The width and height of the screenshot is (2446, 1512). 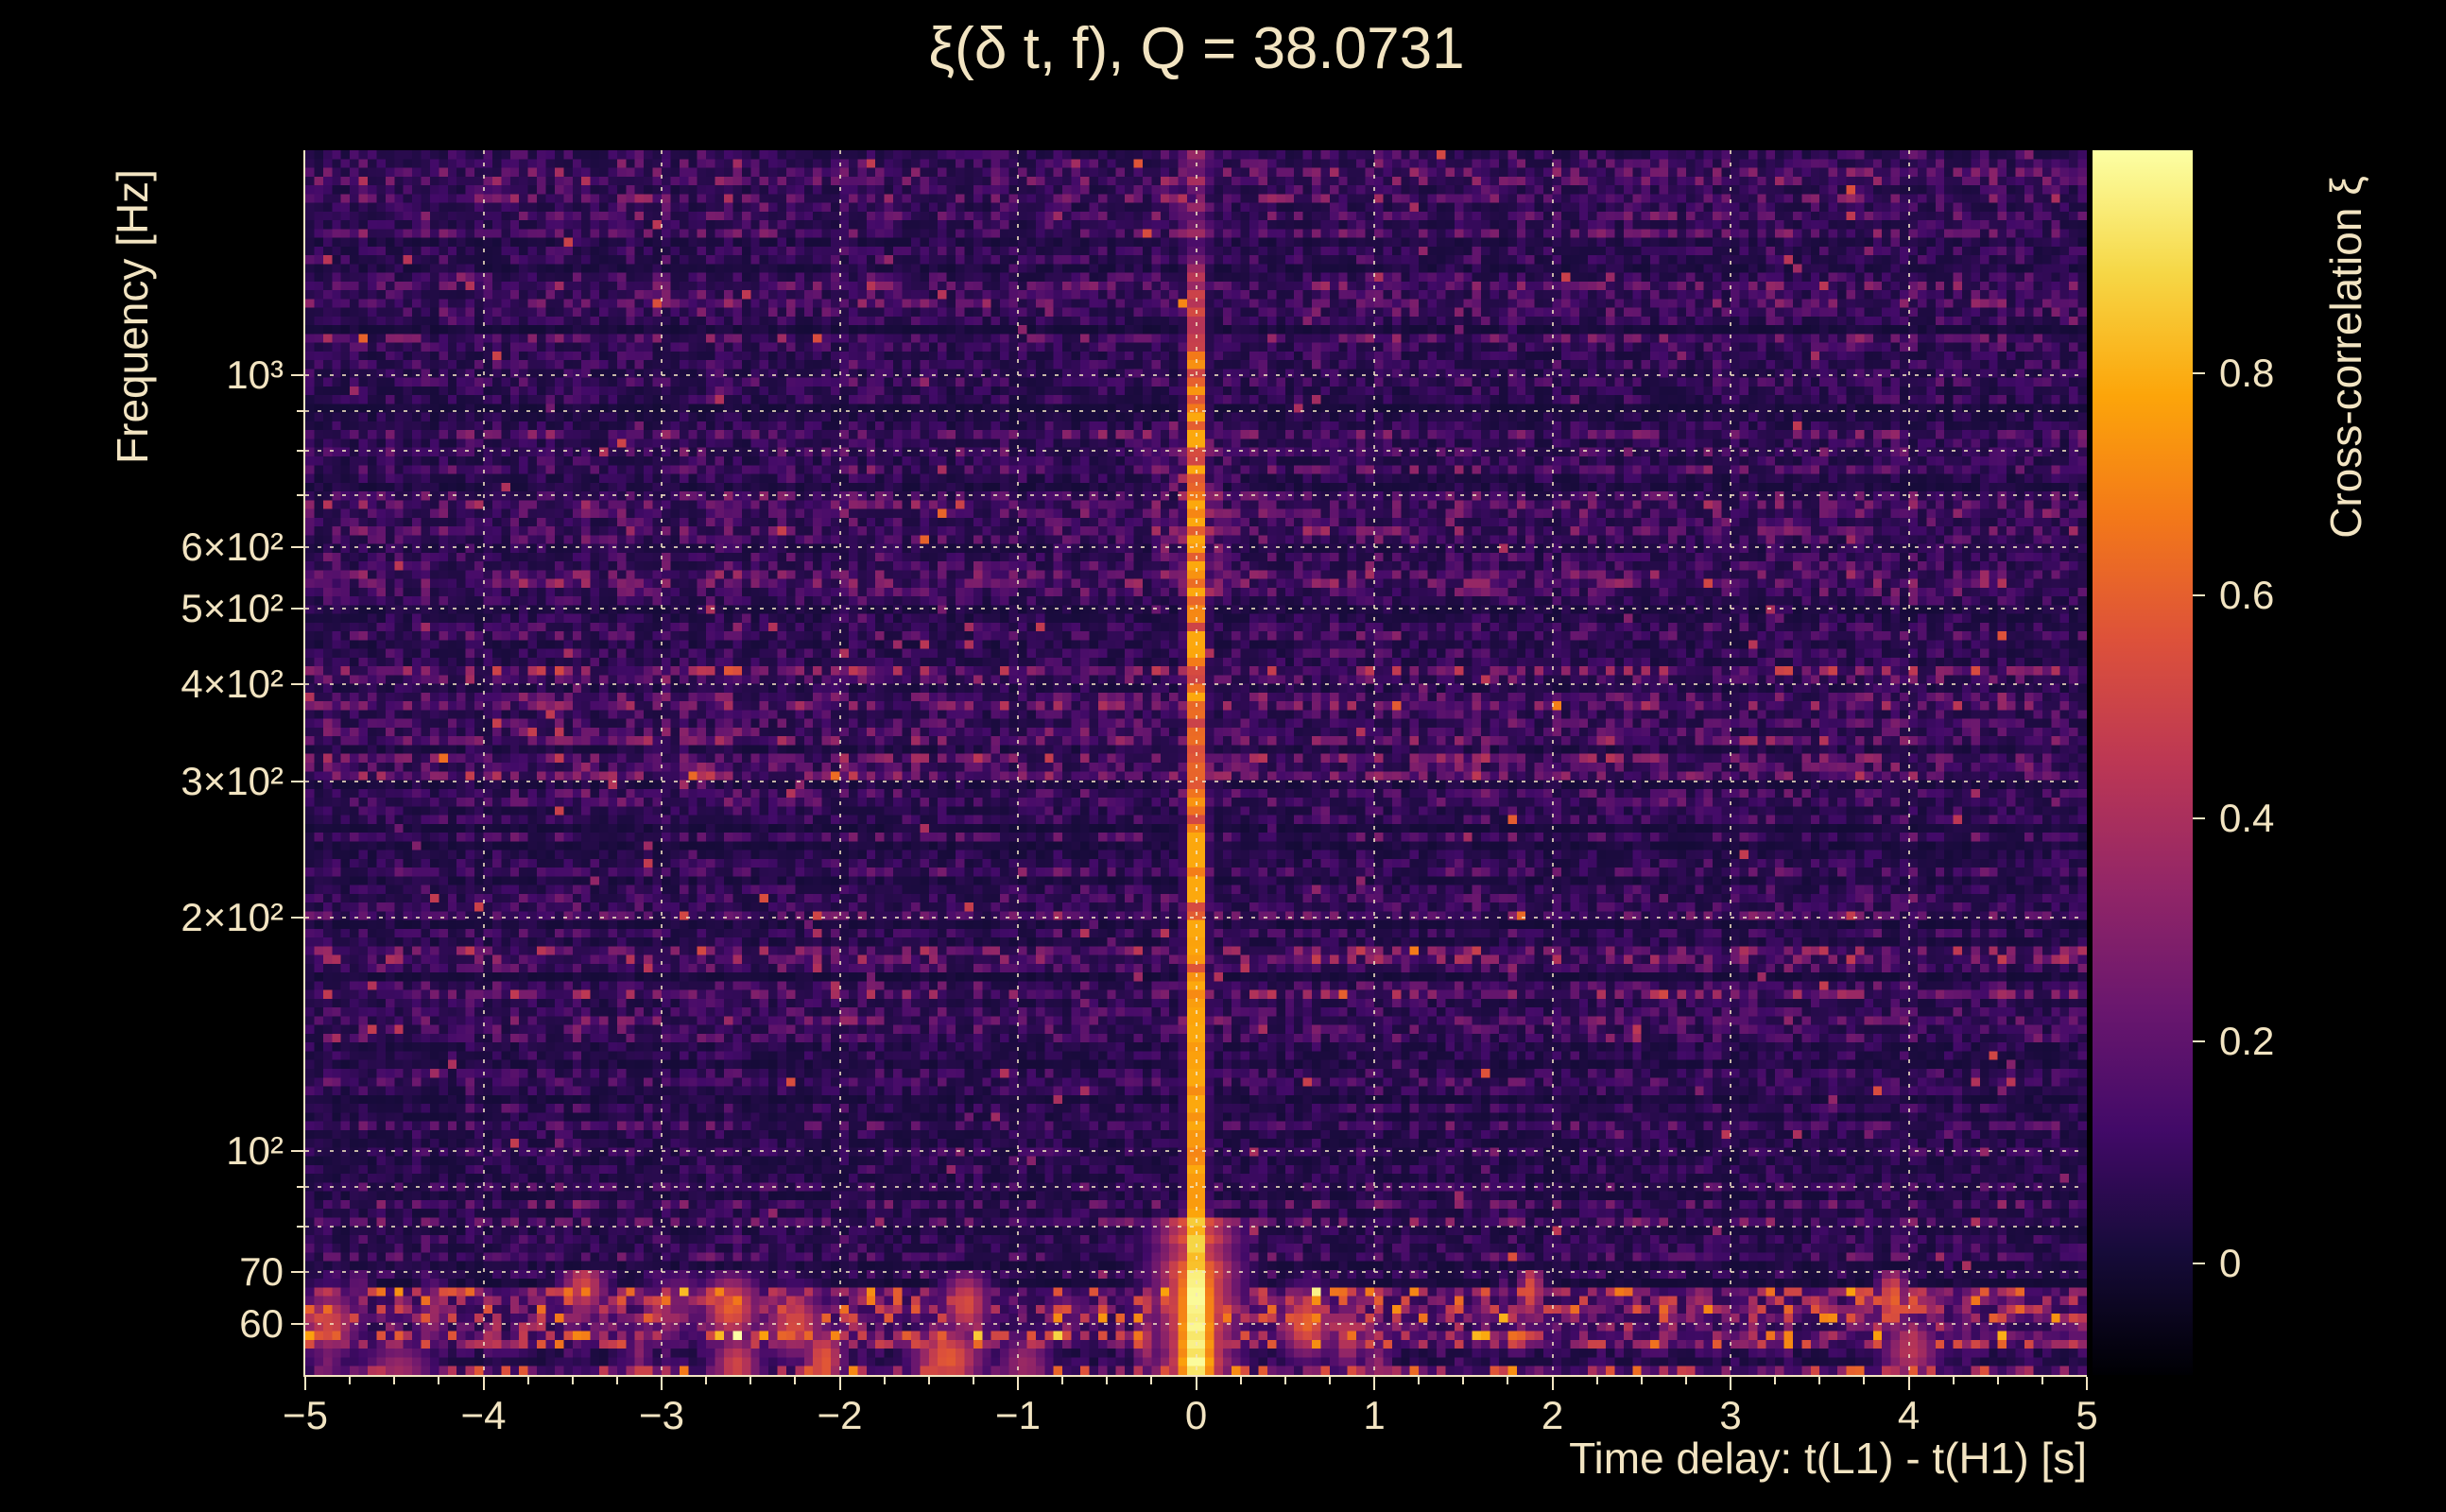 What do you see at coordinates (255, 1151) in the screenshot?
I see `y-tick-label: 10²` at bounding box center [255, 1151].